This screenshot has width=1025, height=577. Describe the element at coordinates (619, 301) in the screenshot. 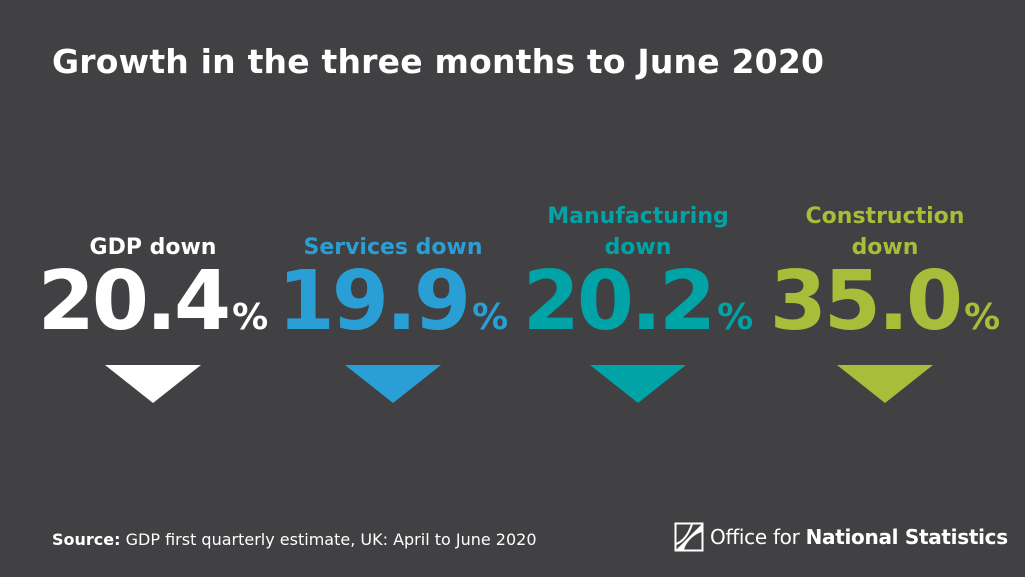

I see `stat-number: 20.2` at that location.